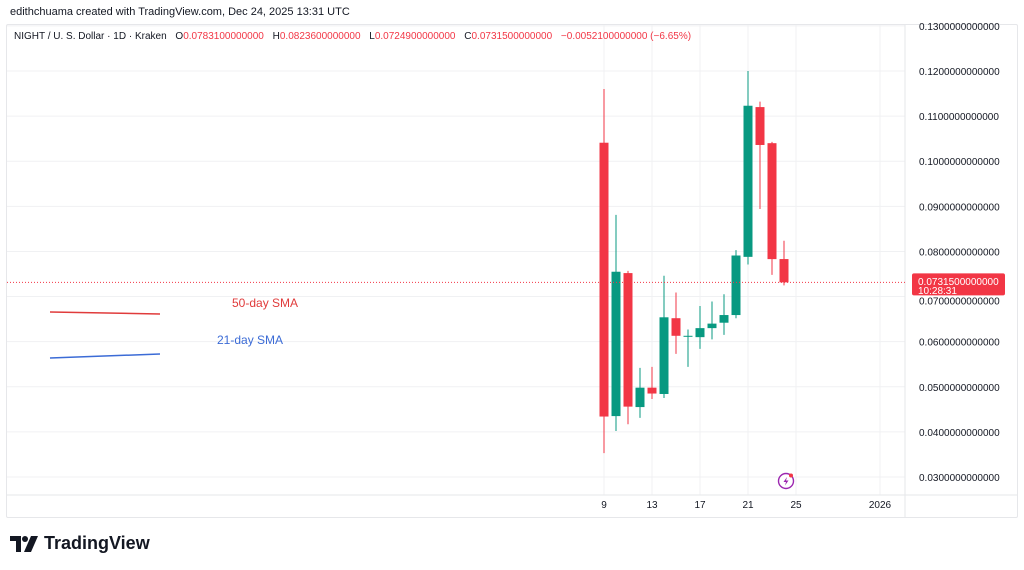 Image resolution: width=1024 pixels, height=570 pixels. Describe the element at coordinates (415, 36) in the screenshot. I see `low-value: 0.0724900000000` at that location.